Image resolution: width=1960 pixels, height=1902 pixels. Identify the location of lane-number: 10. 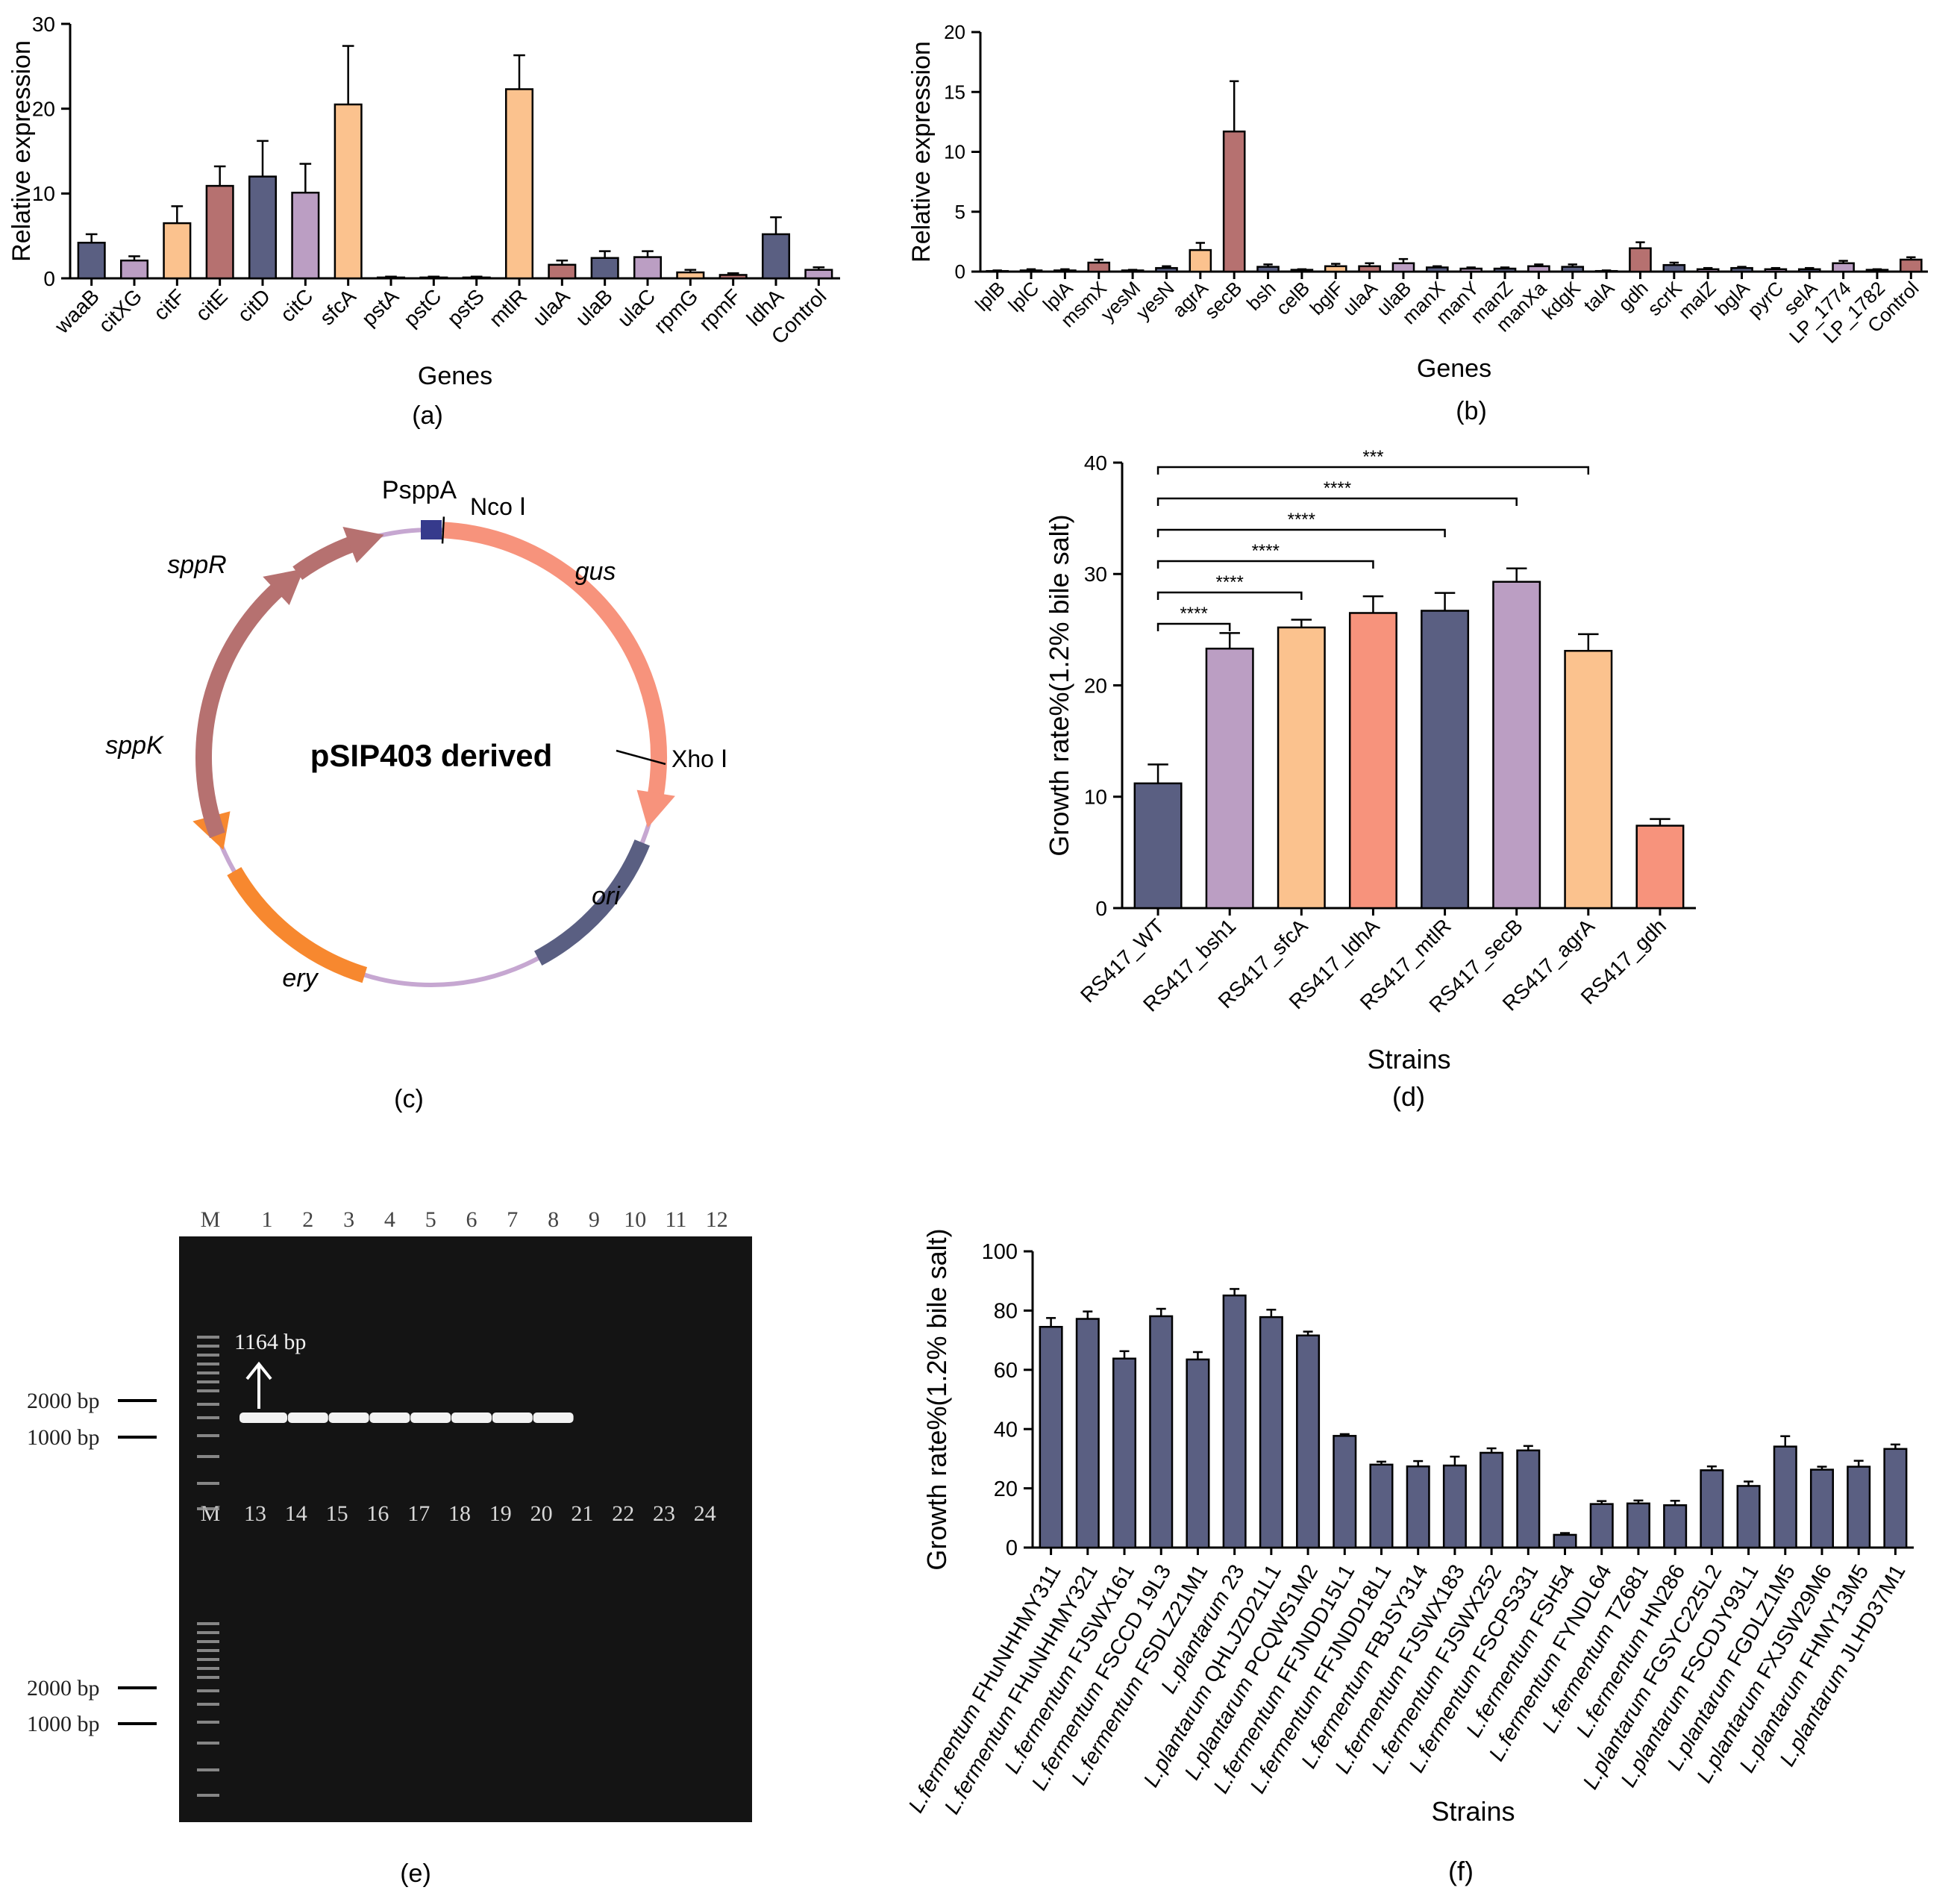
(635, 1220).